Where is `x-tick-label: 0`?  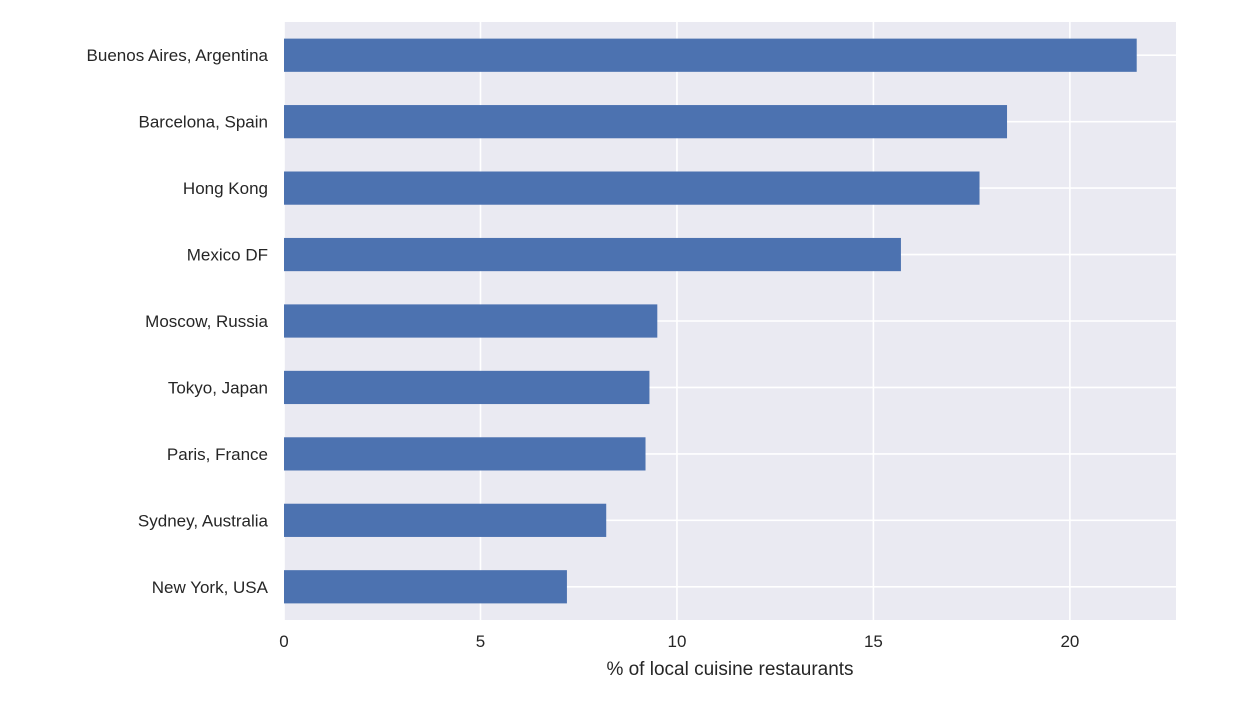
x-tick-label: 0 is located at coordinates (283, 641).